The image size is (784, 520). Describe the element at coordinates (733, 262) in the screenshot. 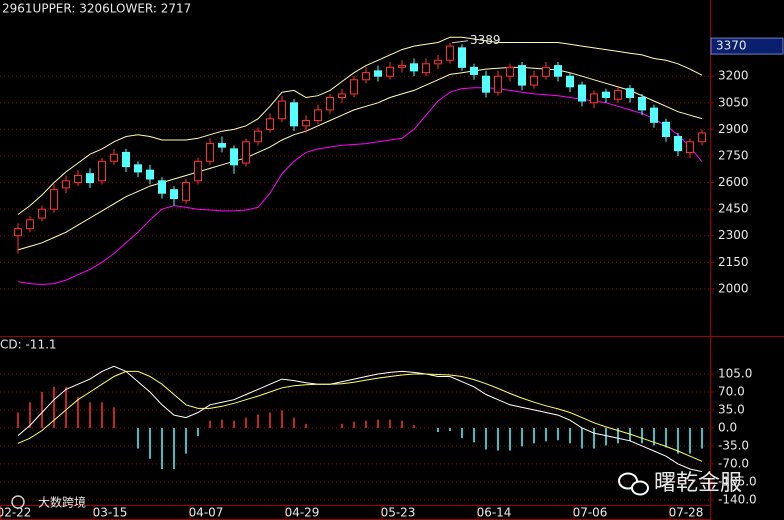

I see `y-tick-label: 2150` at that location.